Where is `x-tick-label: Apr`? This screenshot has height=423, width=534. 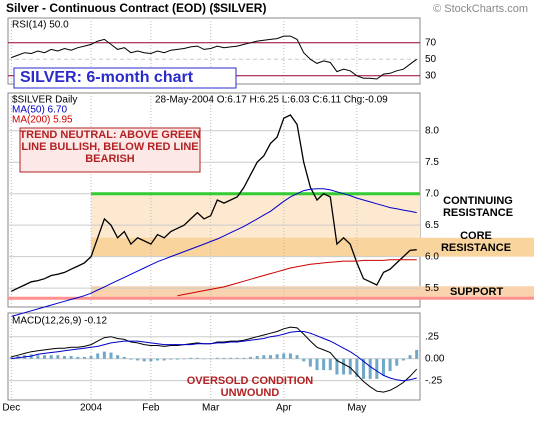
x-tick-label: Apr is located at coordinates (284, 408).